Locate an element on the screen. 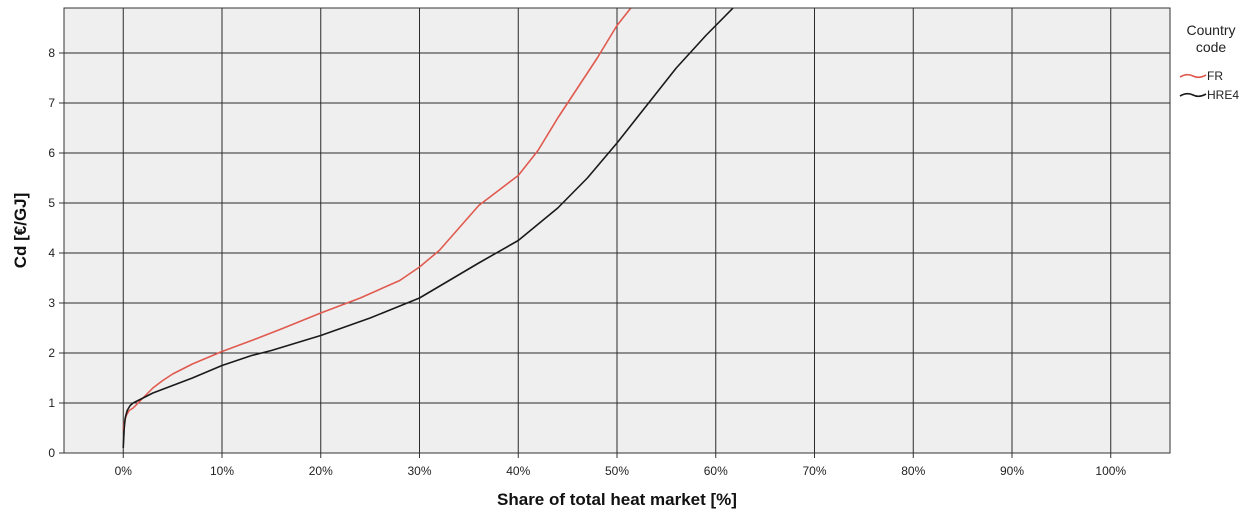  legend-label: FR is located at coordinates (1215, 76).